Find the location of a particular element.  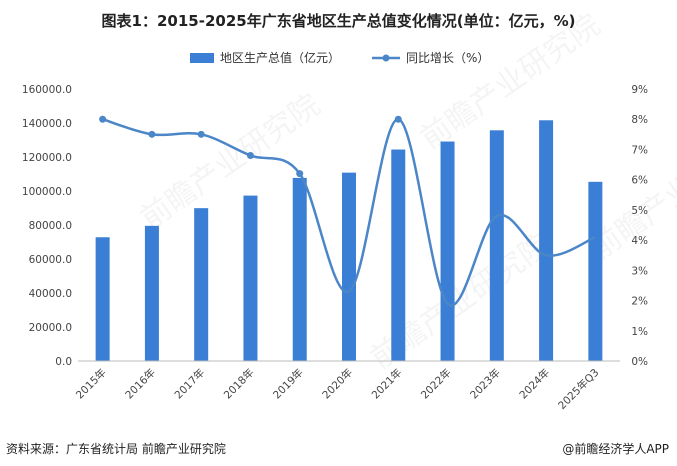

right-tick-label: 9% is located at coordinates (639, 90).